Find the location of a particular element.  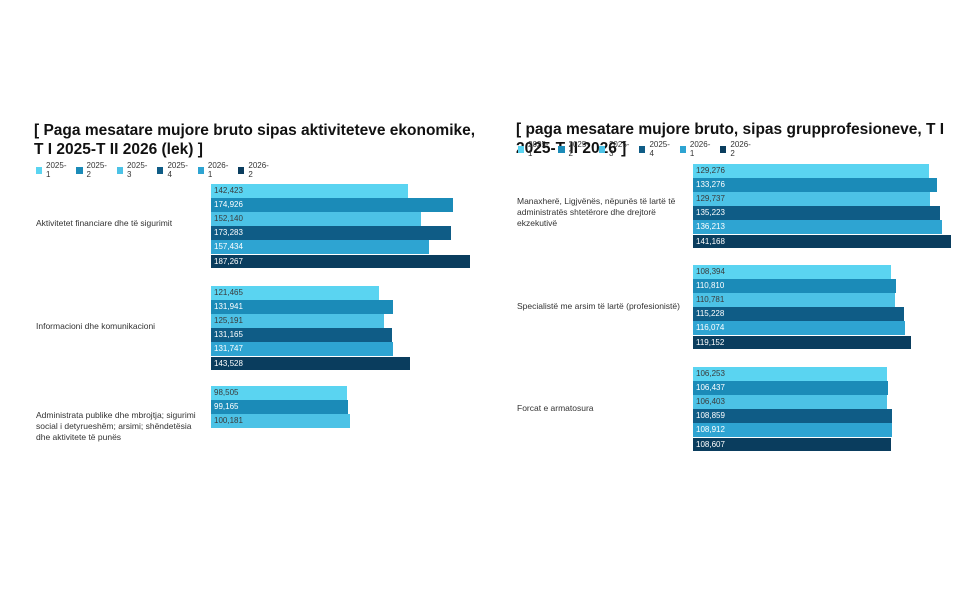

data-label: 100,181 is located at coordinates (228, 421).